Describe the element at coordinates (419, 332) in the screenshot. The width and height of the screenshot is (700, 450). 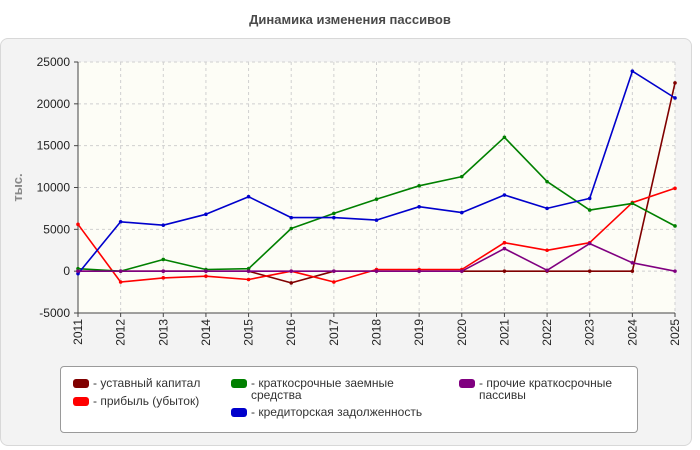
I see `x-tick-label: 2019` at that location.